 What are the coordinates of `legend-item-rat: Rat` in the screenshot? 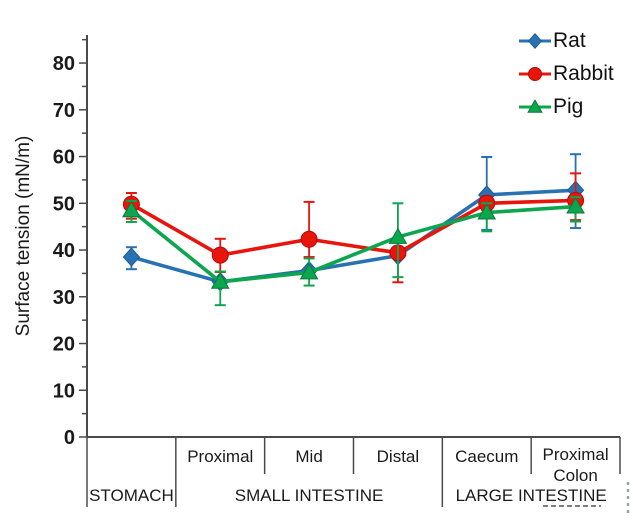 It's located at (566, 40).